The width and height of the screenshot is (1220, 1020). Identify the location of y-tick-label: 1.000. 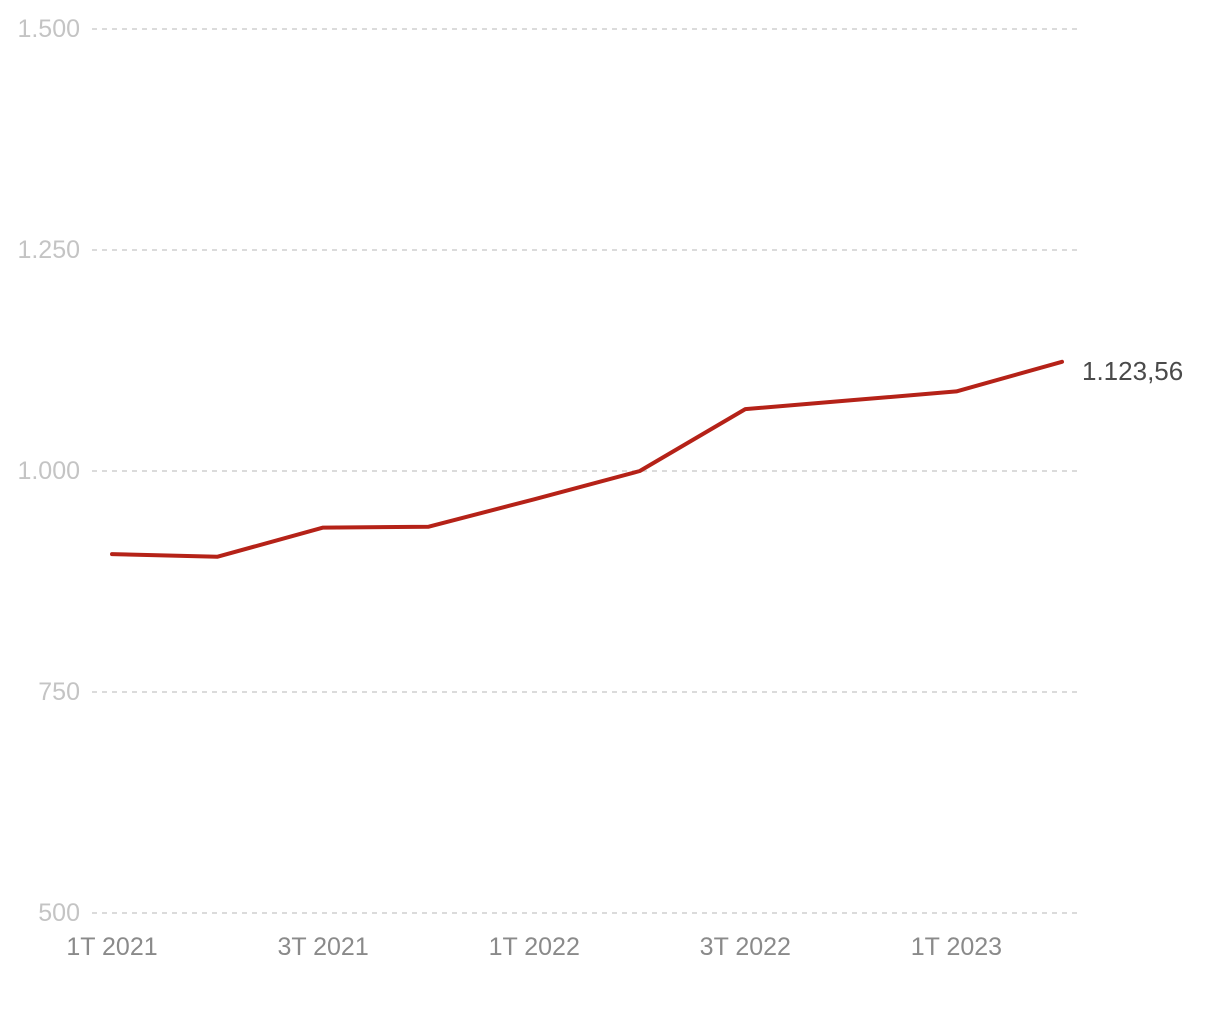
(48, 471).